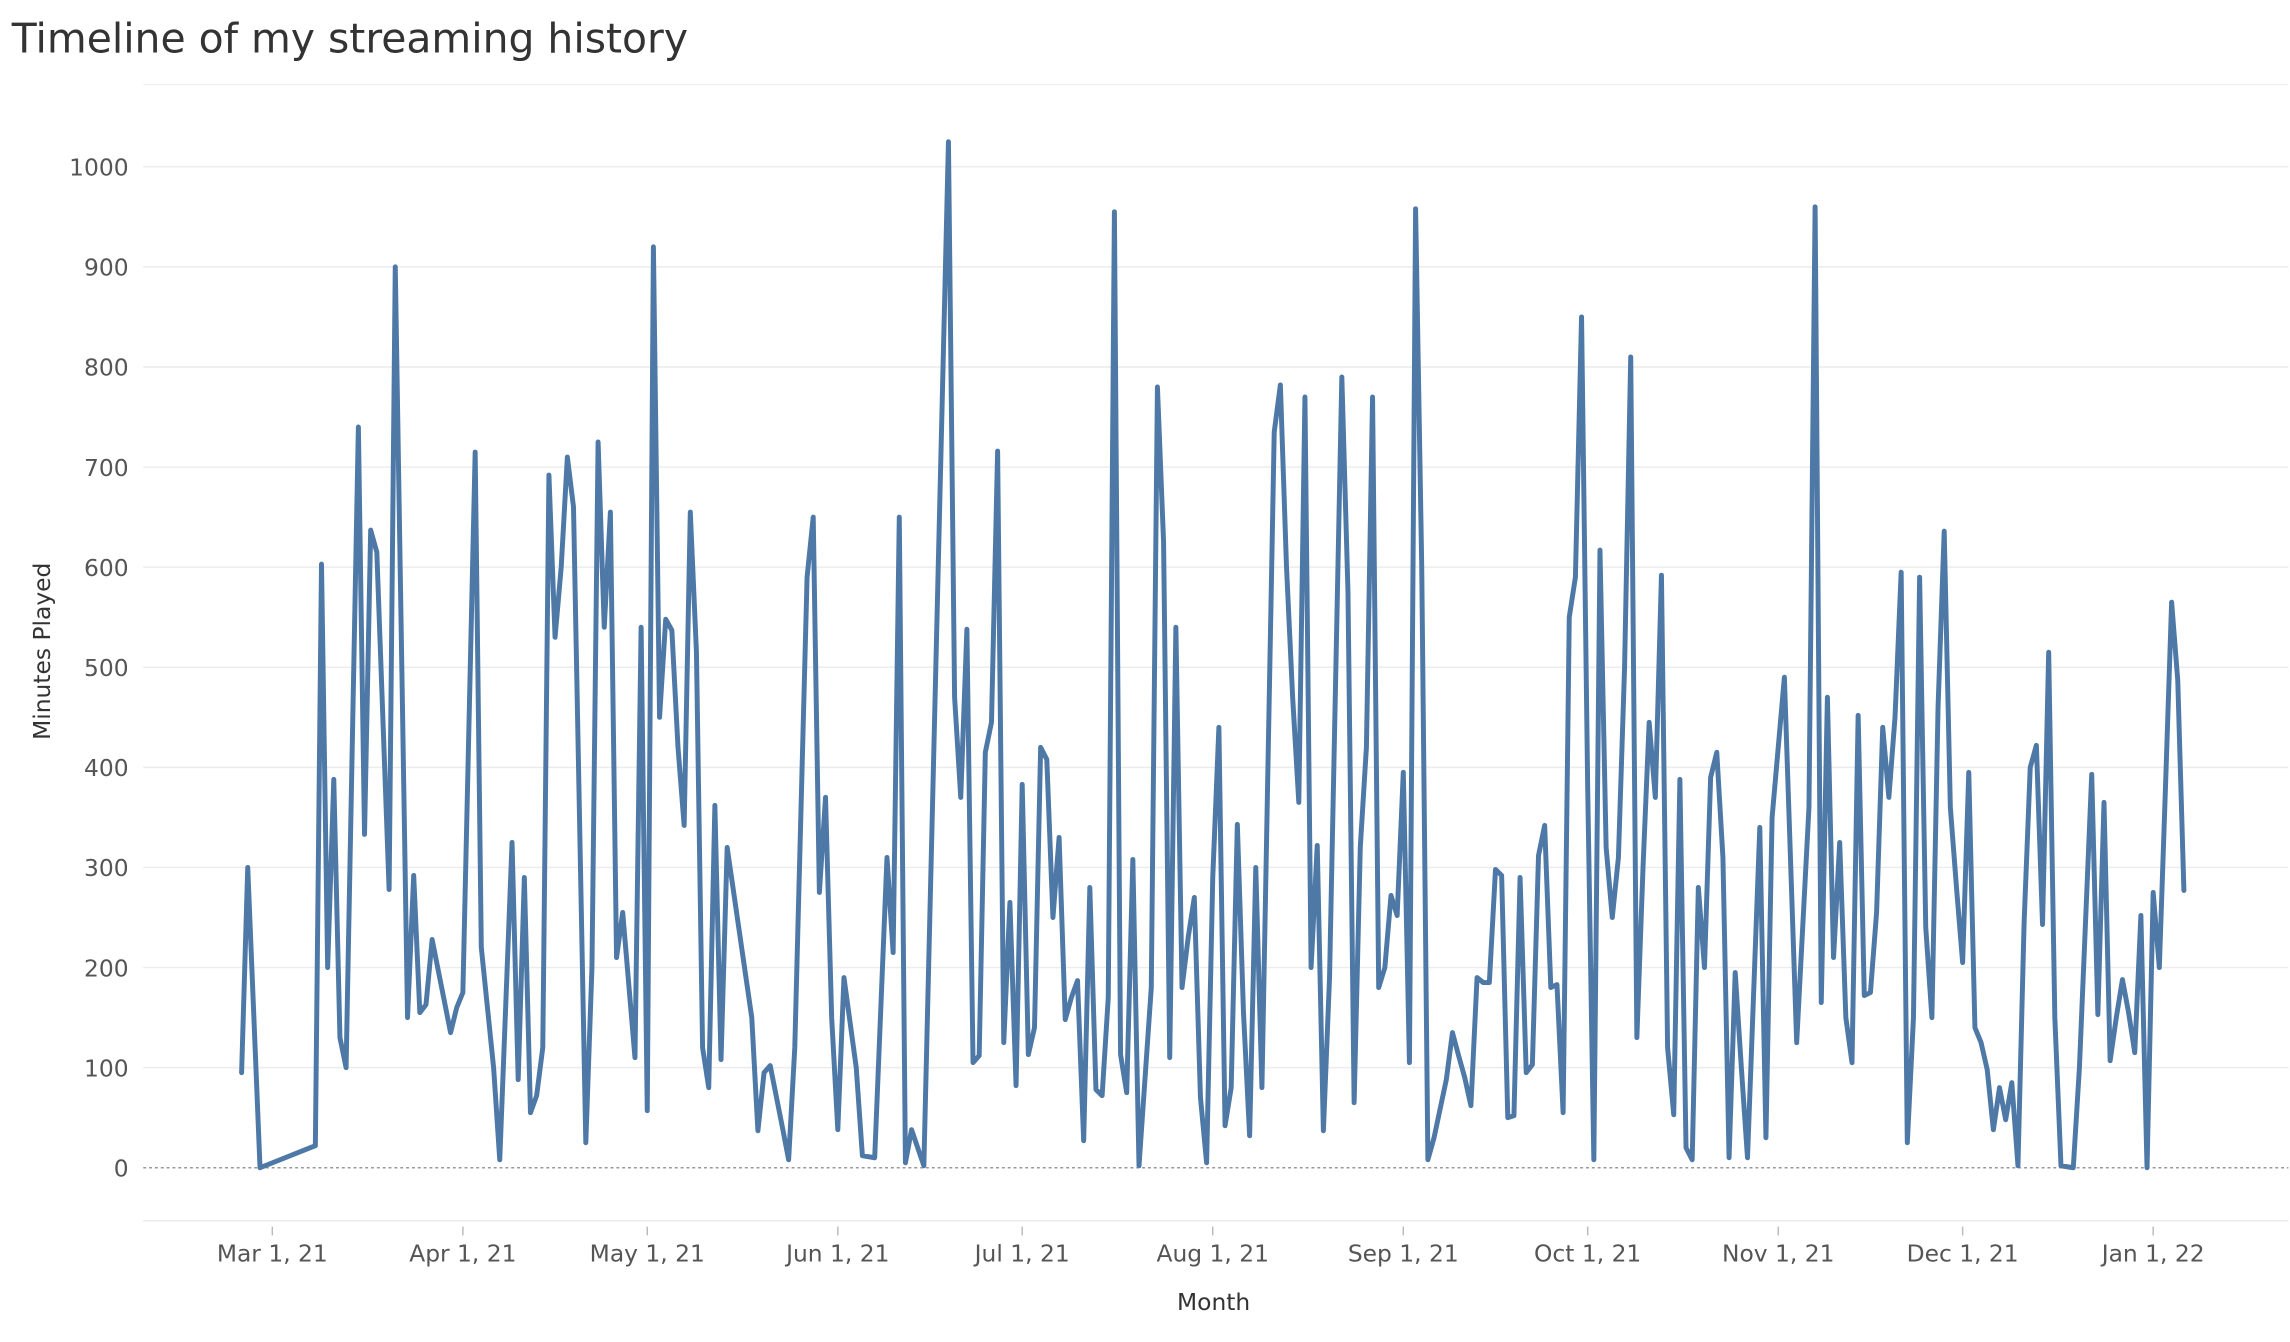 The width and height of the screenshot is (2290, 1342). What do you see at coordinates (98, 168) in the screenshot?
I see `y-tick-label: 1000` at bounding box center [98, 168].